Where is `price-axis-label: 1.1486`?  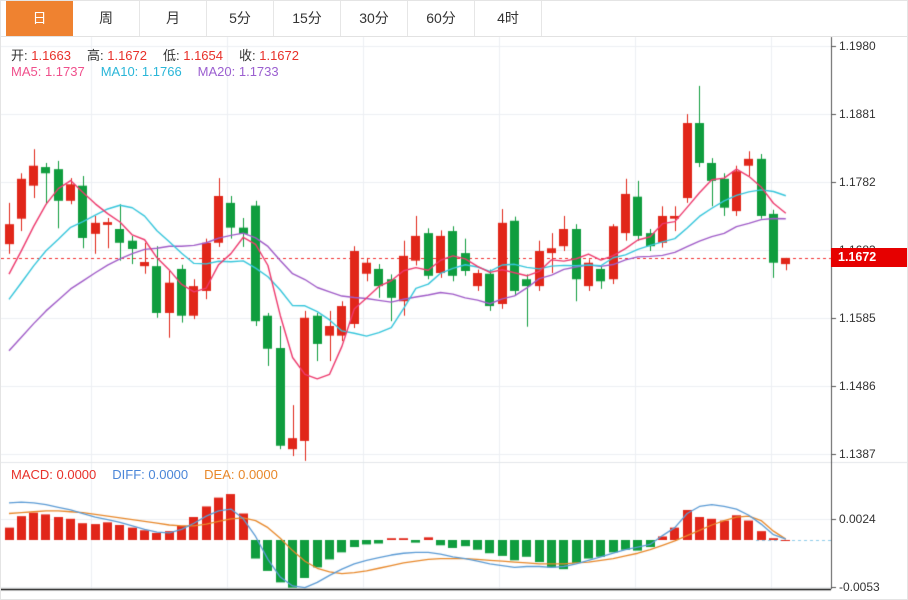 price-axis-label: 1.1486 is located at coordinates (857, 385).